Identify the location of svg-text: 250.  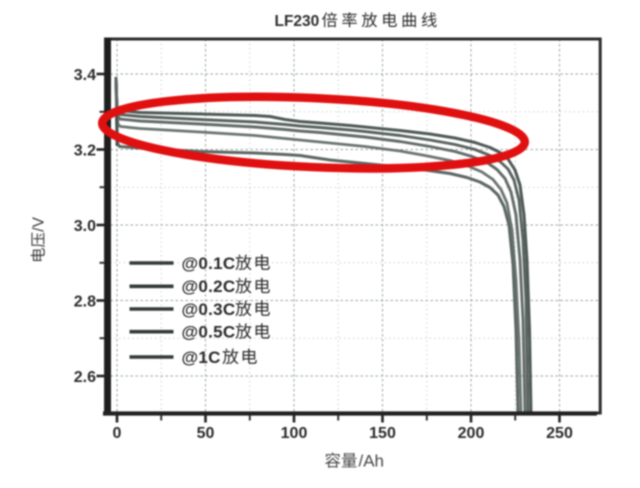
(559, 433).